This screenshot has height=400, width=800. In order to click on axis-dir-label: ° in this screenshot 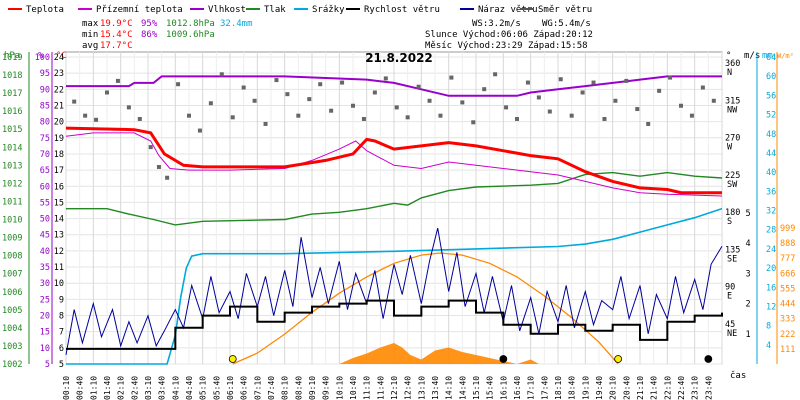, I will do `click(728, 56)`.